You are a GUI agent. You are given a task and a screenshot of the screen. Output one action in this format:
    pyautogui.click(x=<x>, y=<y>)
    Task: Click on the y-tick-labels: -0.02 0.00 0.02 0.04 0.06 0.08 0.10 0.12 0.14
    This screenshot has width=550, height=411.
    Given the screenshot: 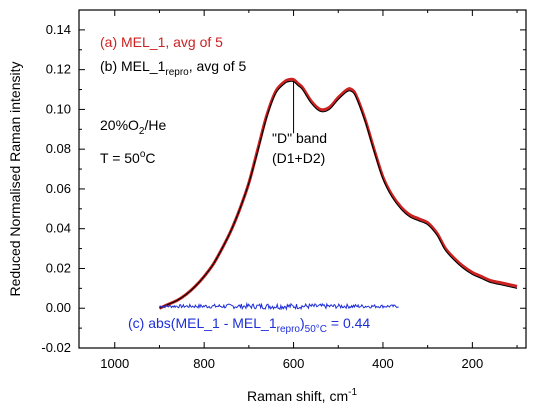 What is the action you would take?
    pyautogui.click(x=56, y=188)
    